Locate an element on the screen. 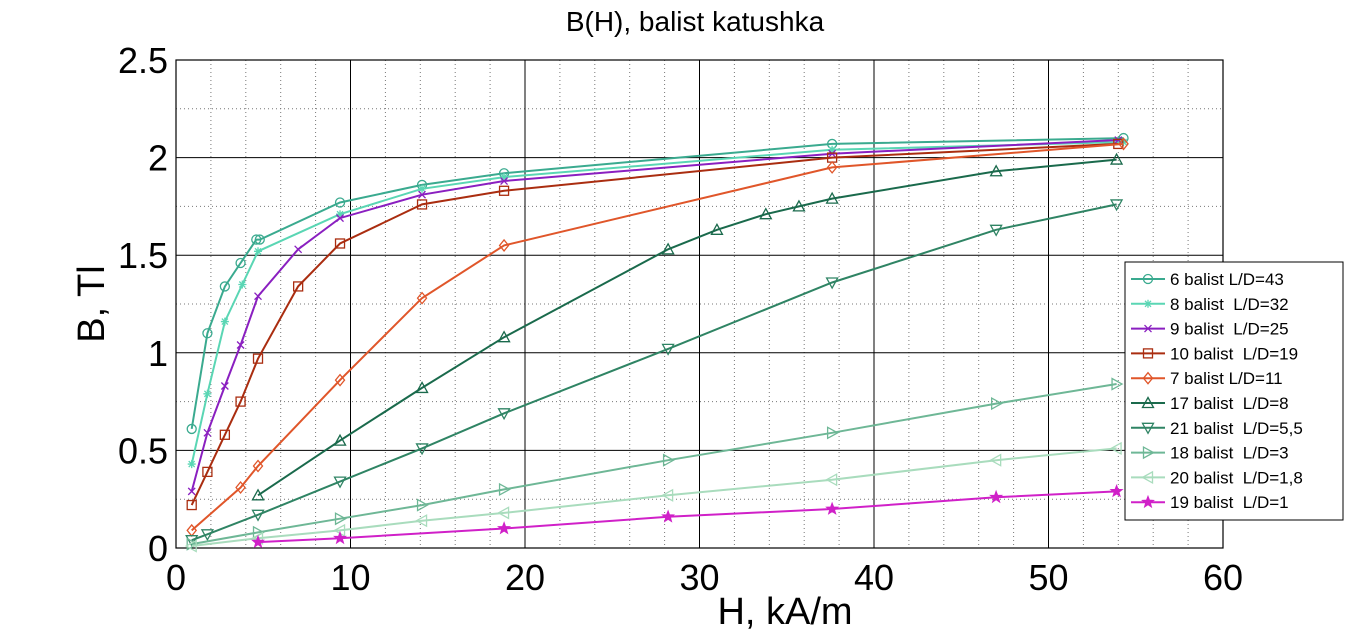 The height and width of the screenshot is (636, 1351). legend-entry: 6 balist L/D=43 is located at coordinates (1207, 279).